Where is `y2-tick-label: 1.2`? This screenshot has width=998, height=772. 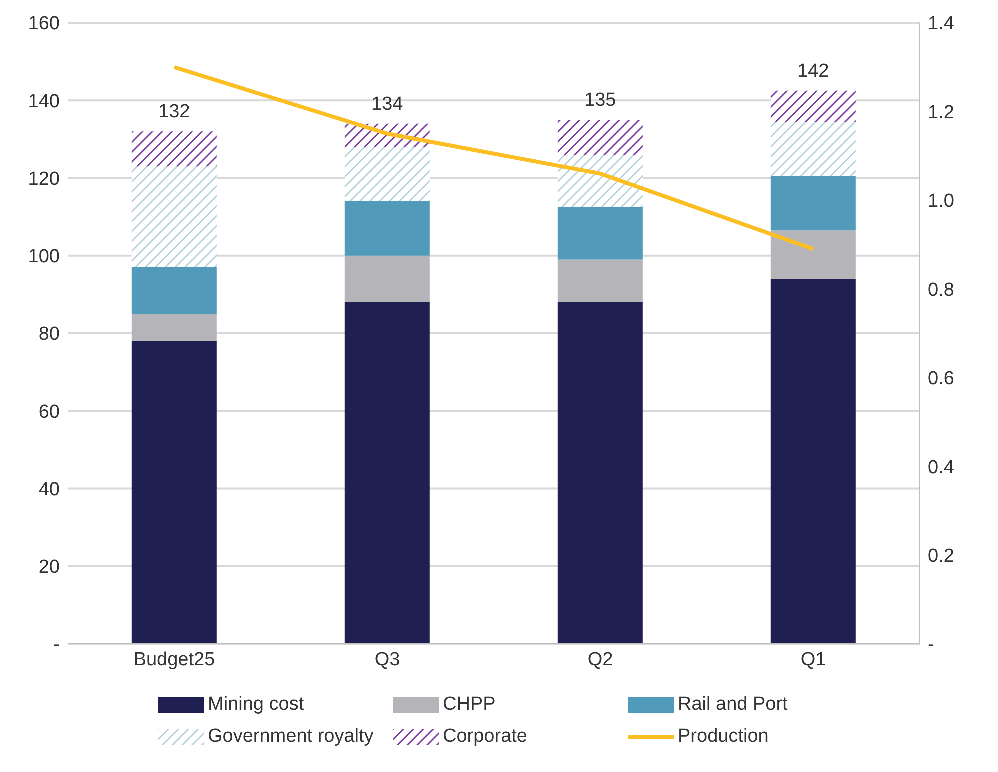
y2-tick-label: 1.2 is located at coordinates (941, 113).